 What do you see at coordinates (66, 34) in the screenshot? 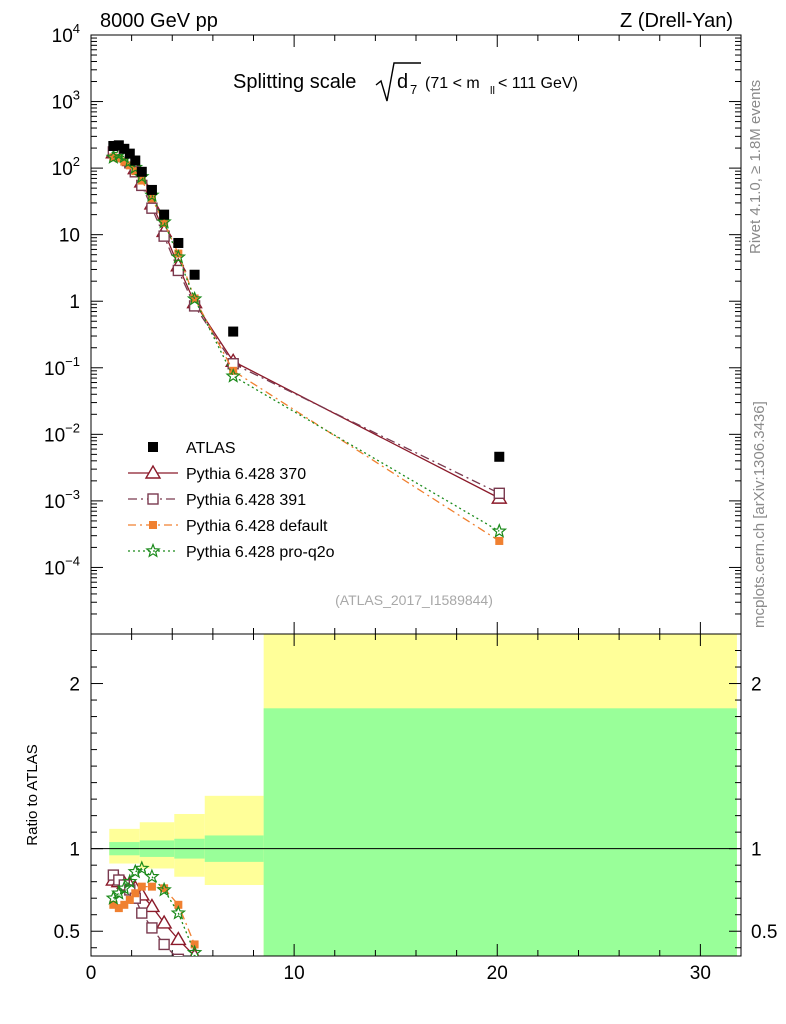
I see `y-tick-label: 10⁴` at bounding box center [66, 34].